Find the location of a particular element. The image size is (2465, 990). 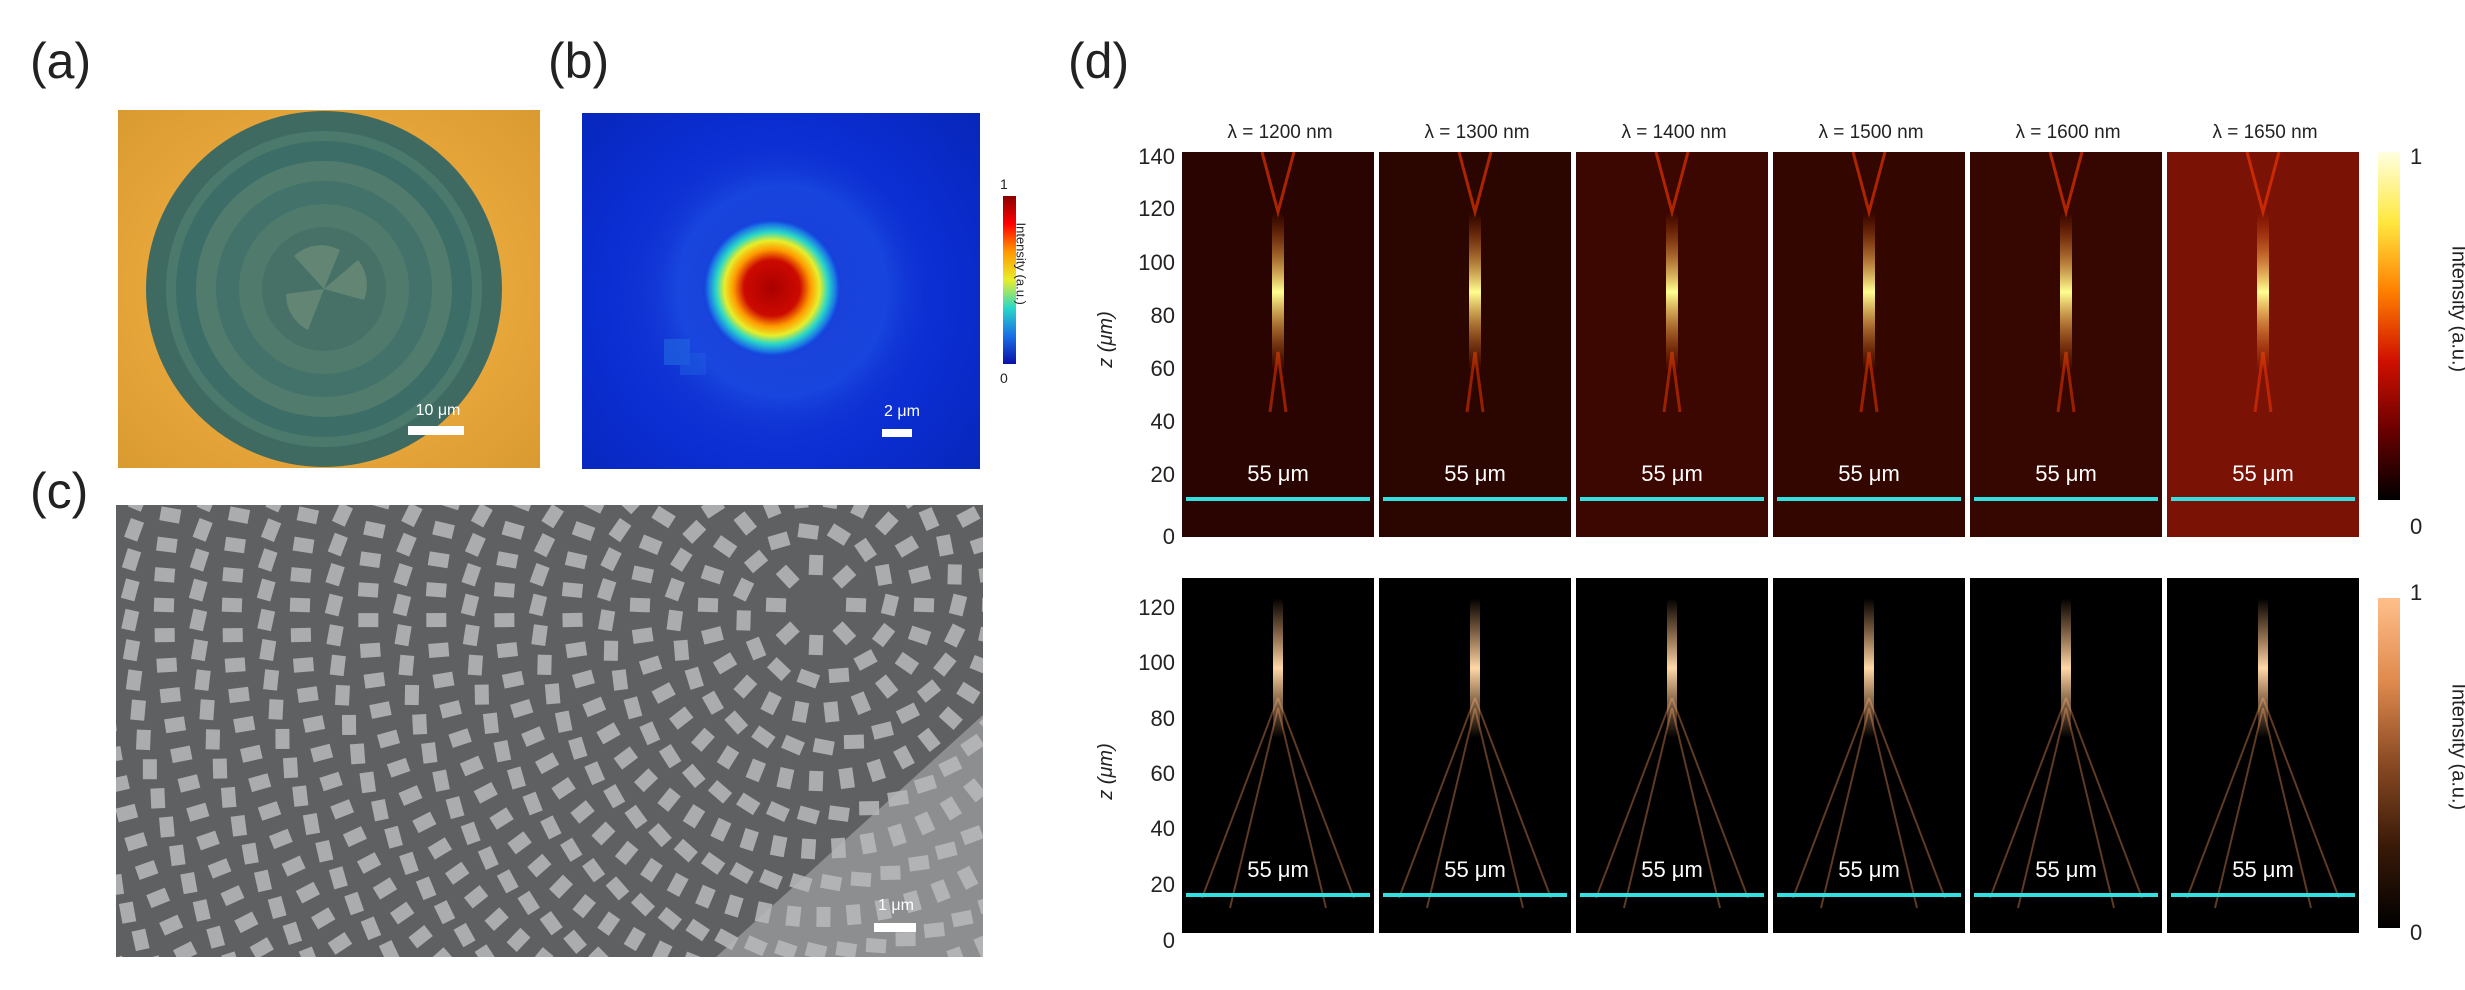

panel-label-a: (a) is located at coordinates (61, 61).